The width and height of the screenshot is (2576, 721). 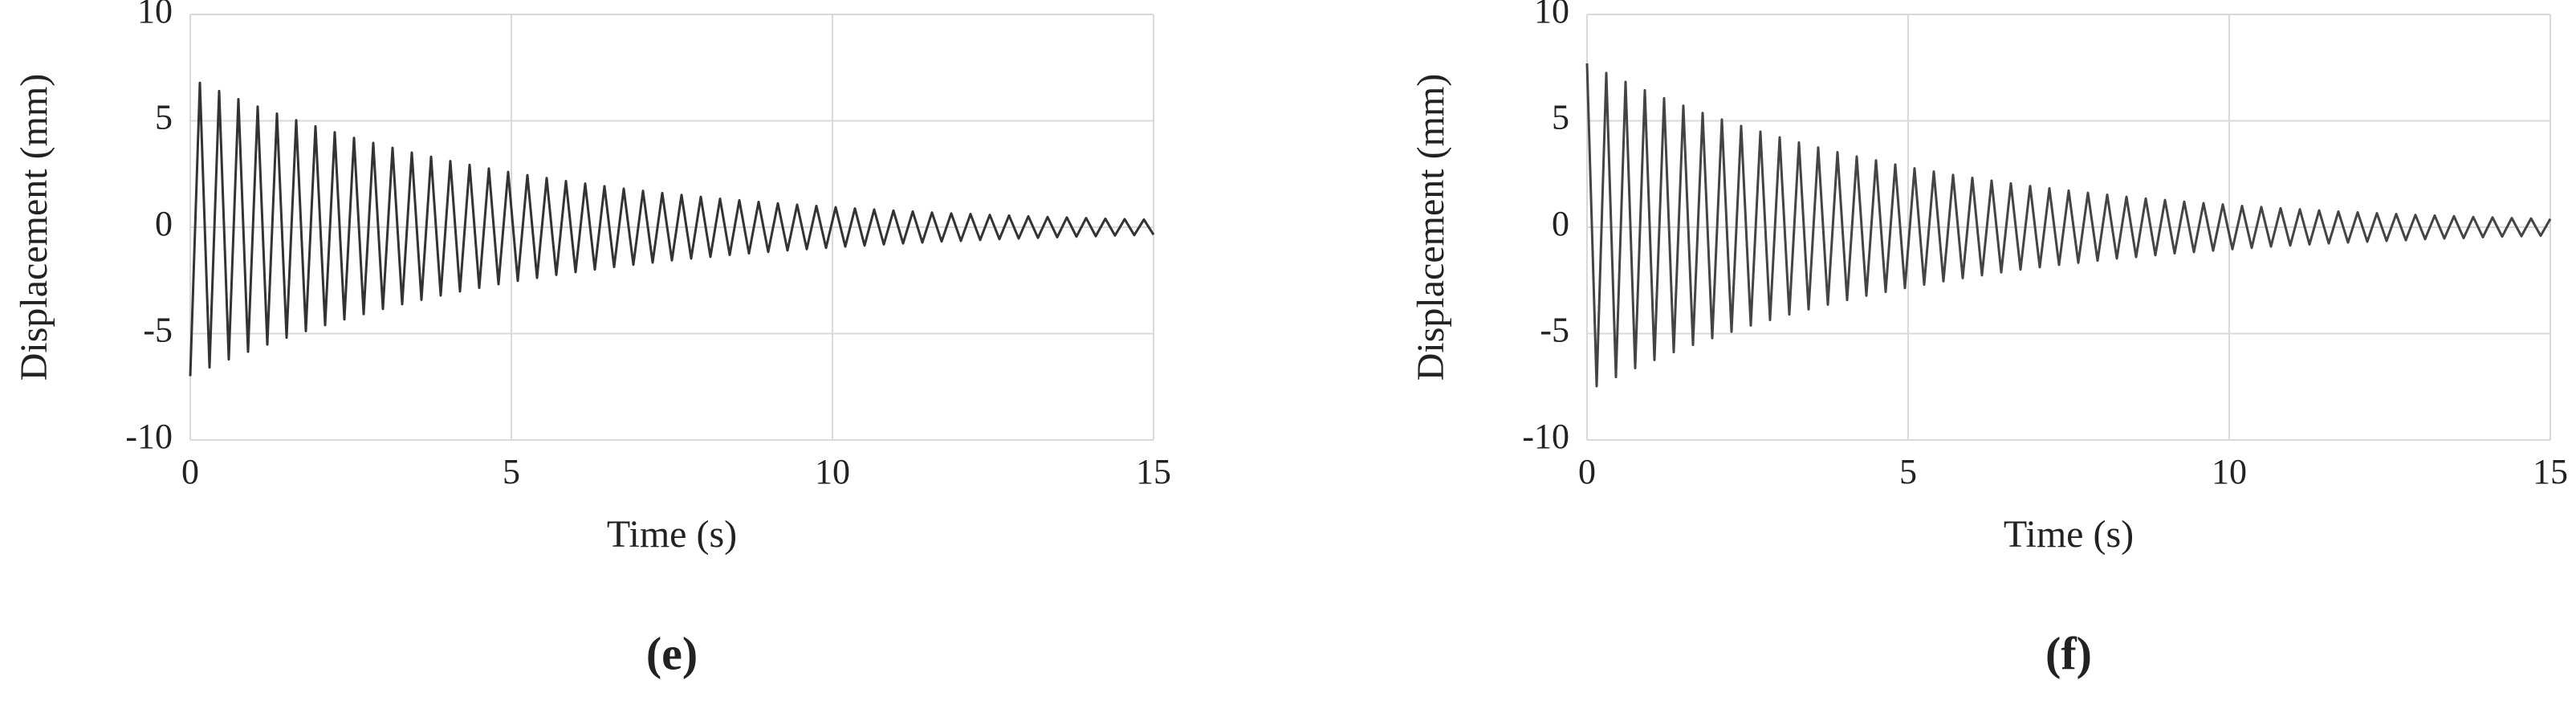 What do you see at coordinates (672, 653) in the screenshot?
I see `panel-label: (e)` at bounding box center [672, 653].